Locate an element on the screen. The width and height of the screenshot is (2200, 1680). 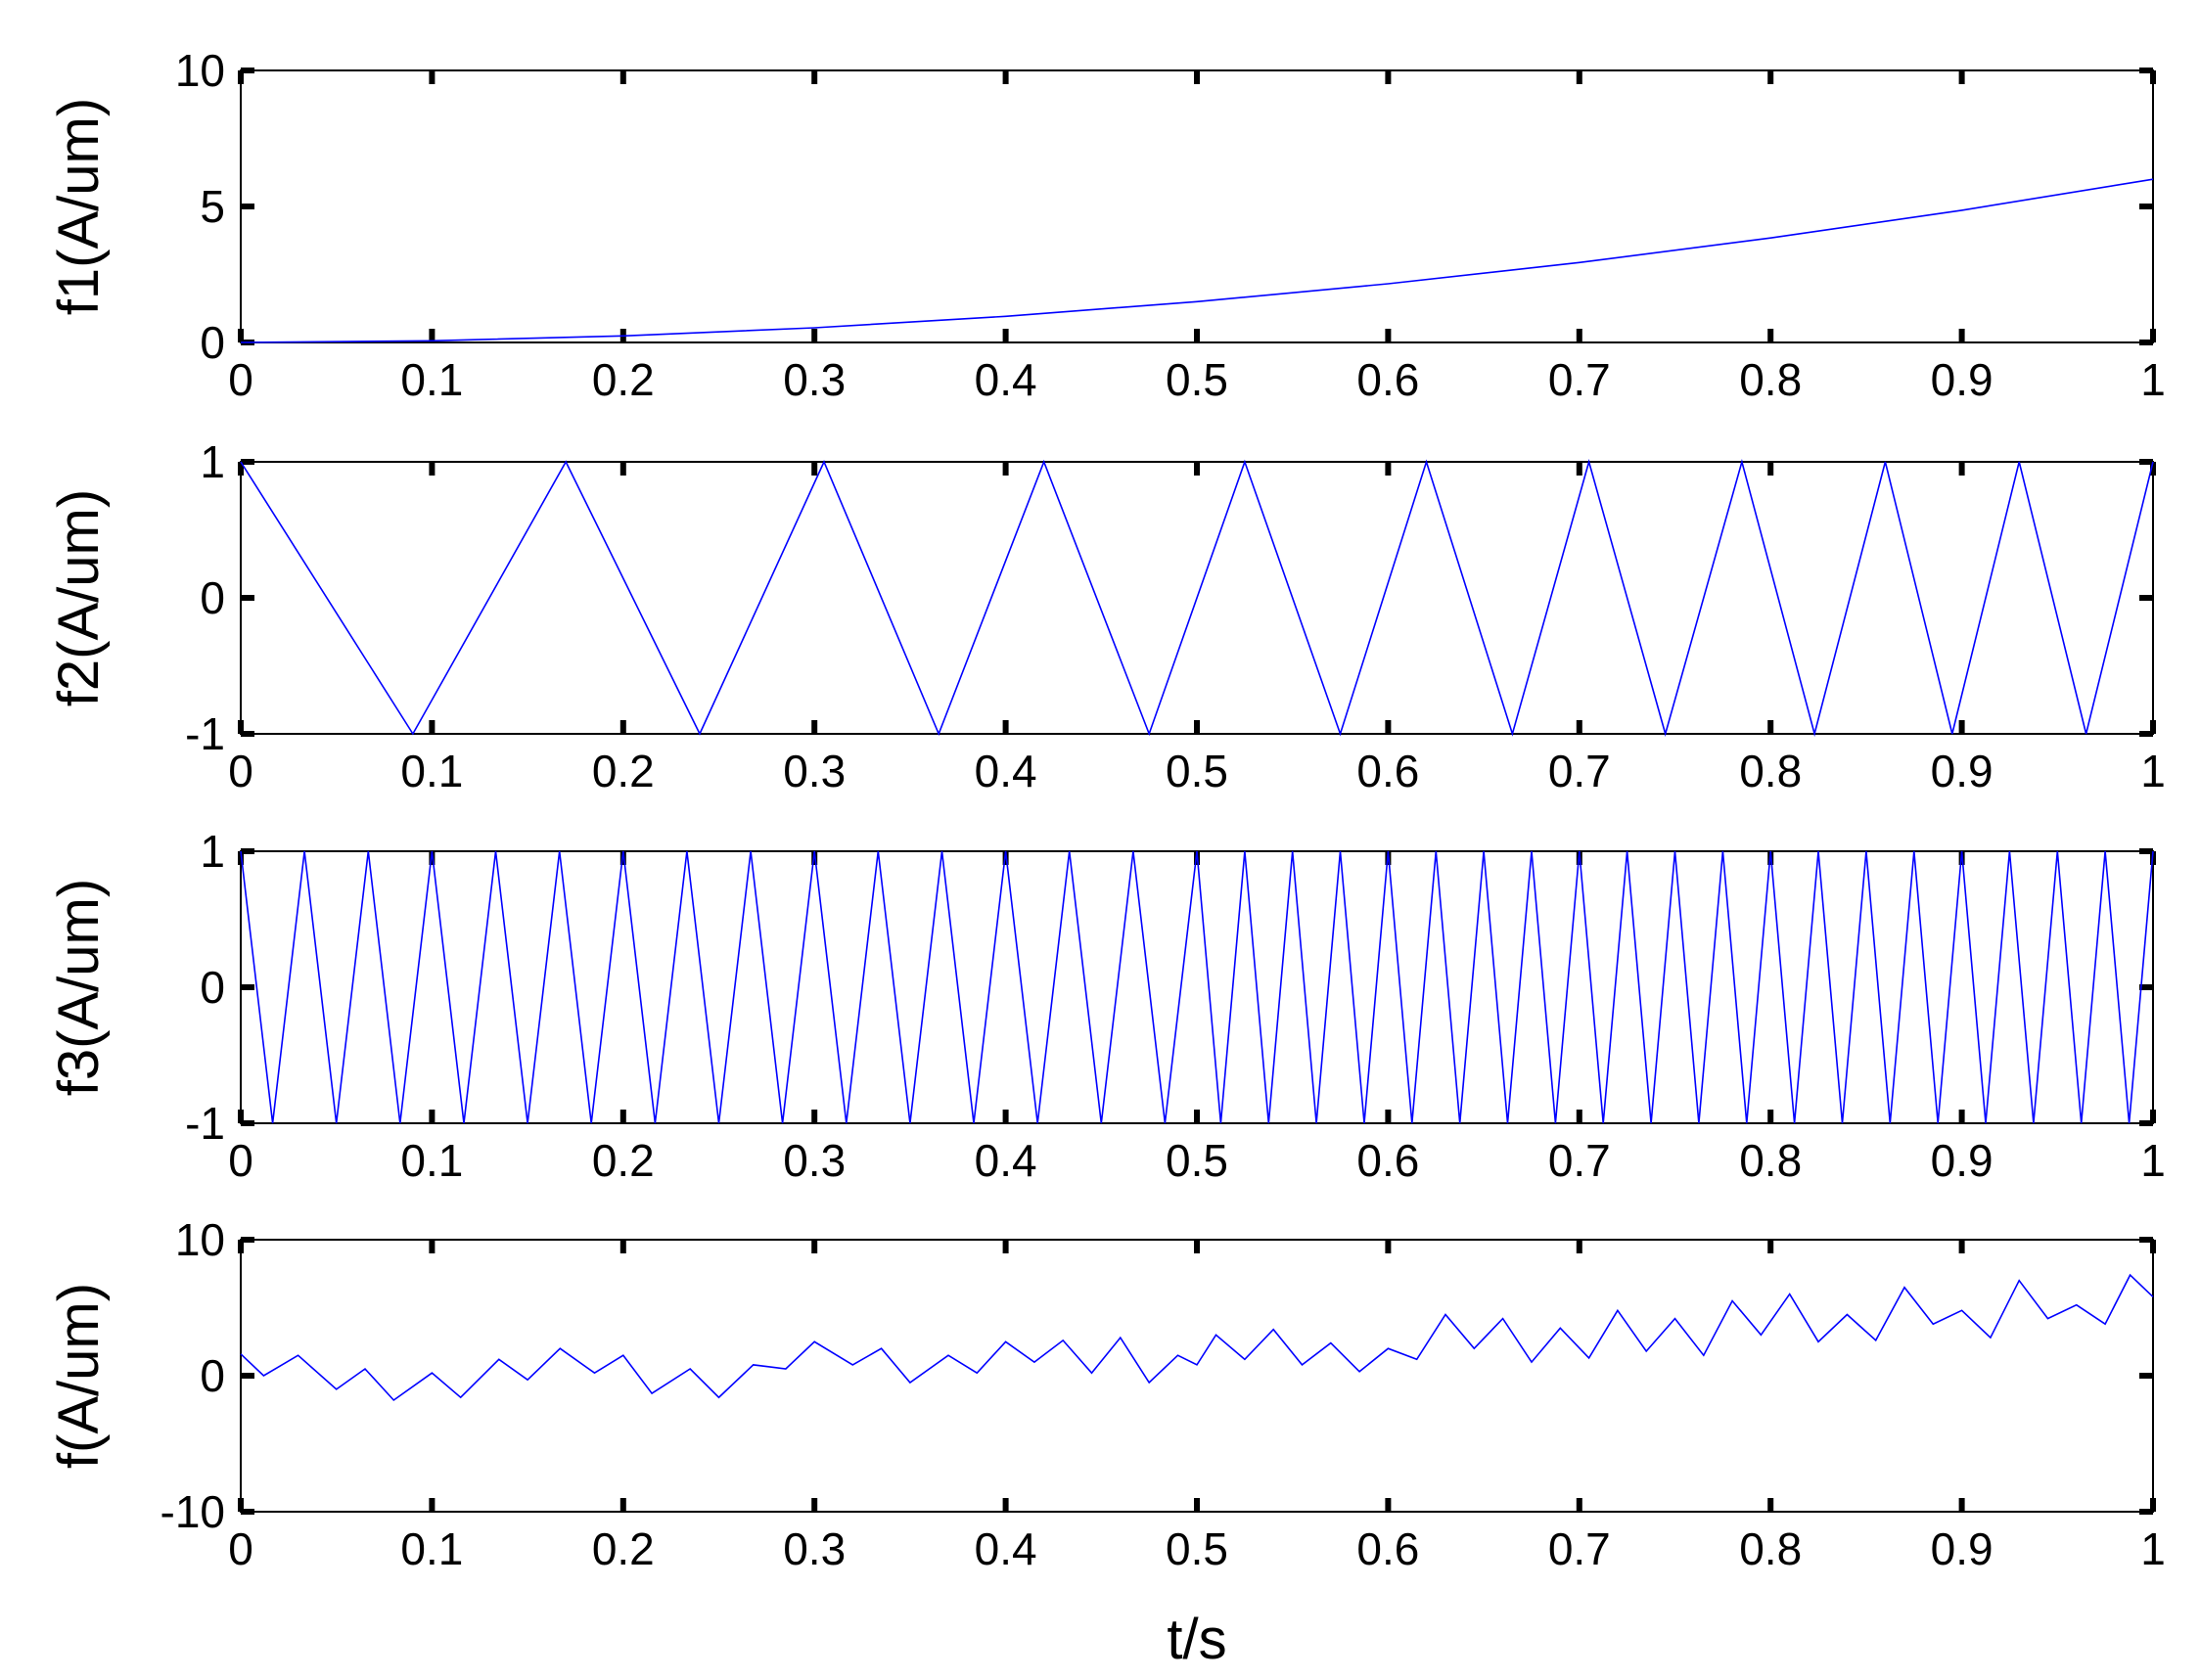
y-tick-label: 5 is located at coordinates (212, 206).